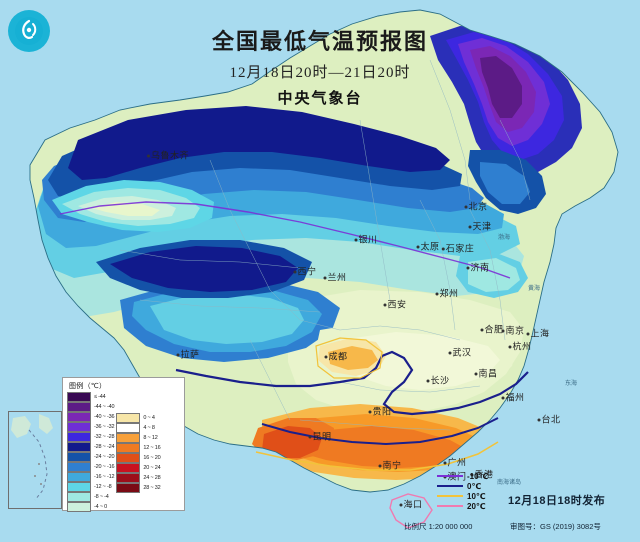 The width and height of the screenshot is (640, 542). Describe the element at coordinates (479, 227) in the screenshot. I see `city-label: 天津` at that location.